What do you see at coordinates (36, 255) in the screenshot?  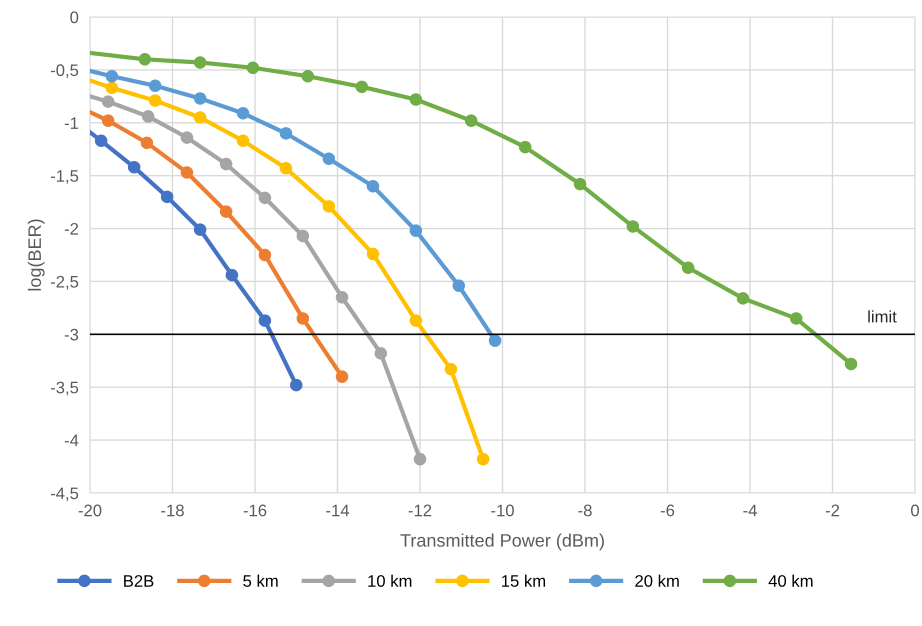 I see `y-axis-title: log(BER)` at bounding box center [36, 255].